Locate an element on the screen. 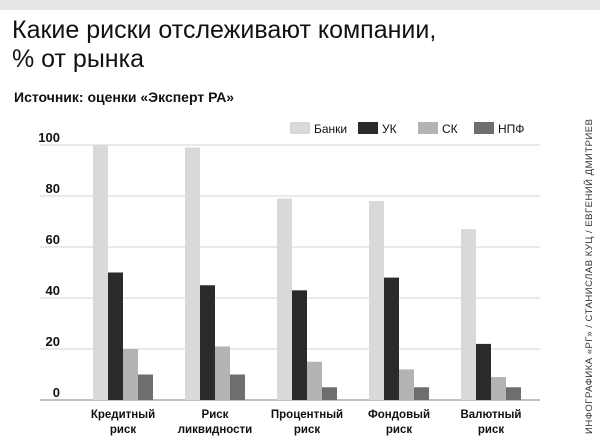  bar-НПФ-5 is located at coordinates (513, 393).